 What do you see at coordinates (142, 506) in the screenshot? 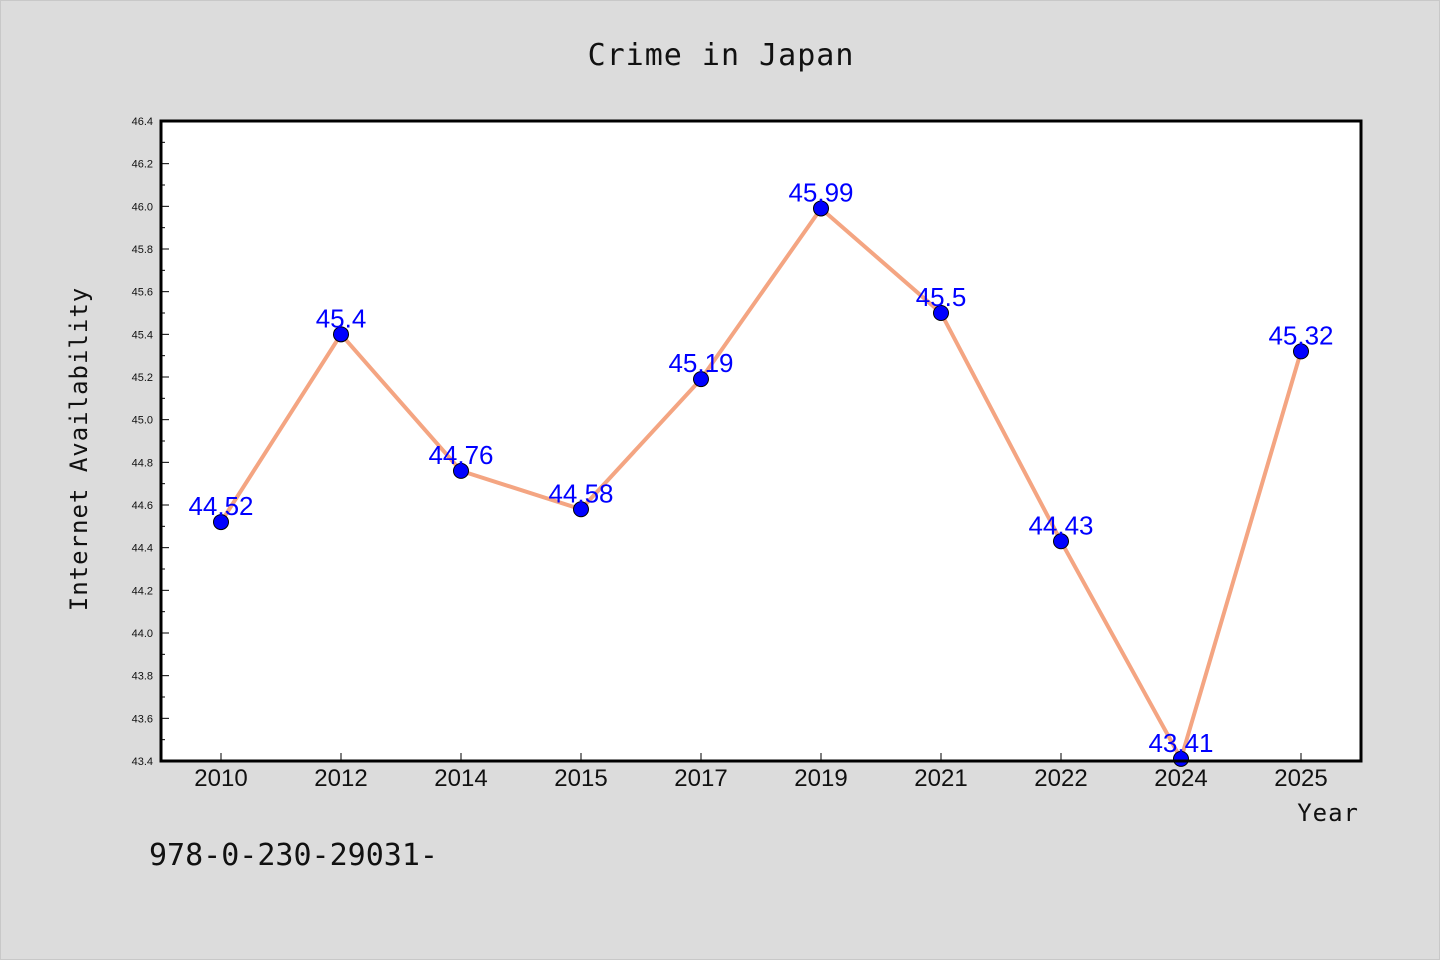
I see `y-tick-label: 44.6` at bounding box center [142, 506].